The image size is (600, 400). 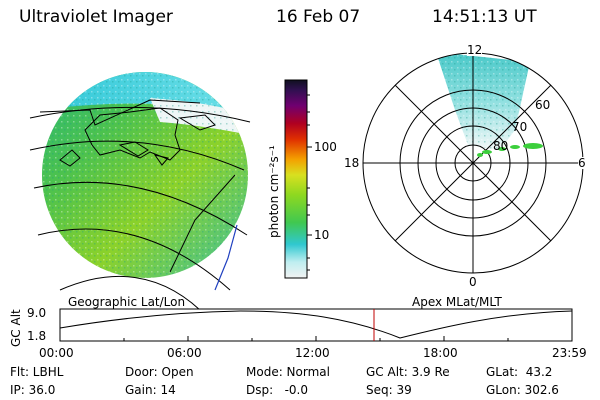 What do you see at coordinates (484, 17) in the screenshot?
I see `time-label: 14:51:13 UT` at bounding box center [484, 17].